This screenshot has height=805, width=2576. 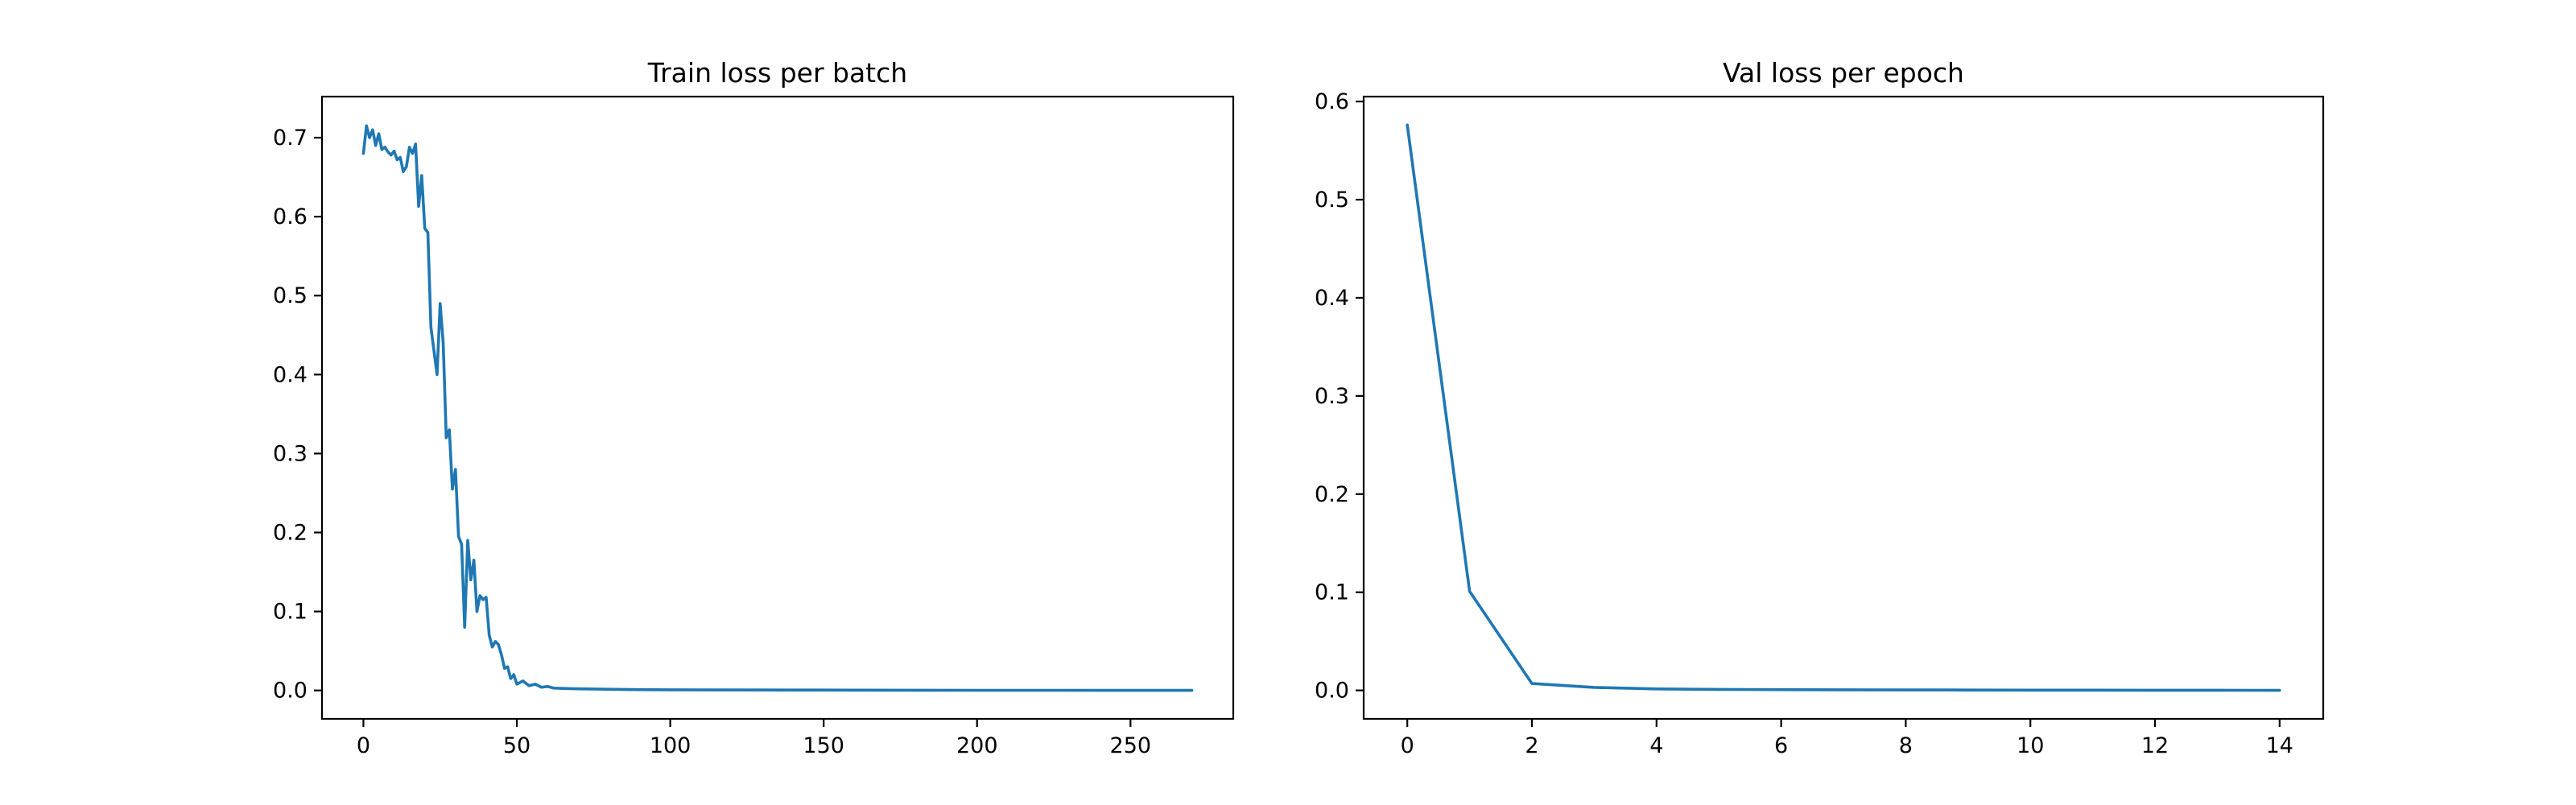 I want to click on train-loss-x-tick-label: 150, so click(x=823, y=745).